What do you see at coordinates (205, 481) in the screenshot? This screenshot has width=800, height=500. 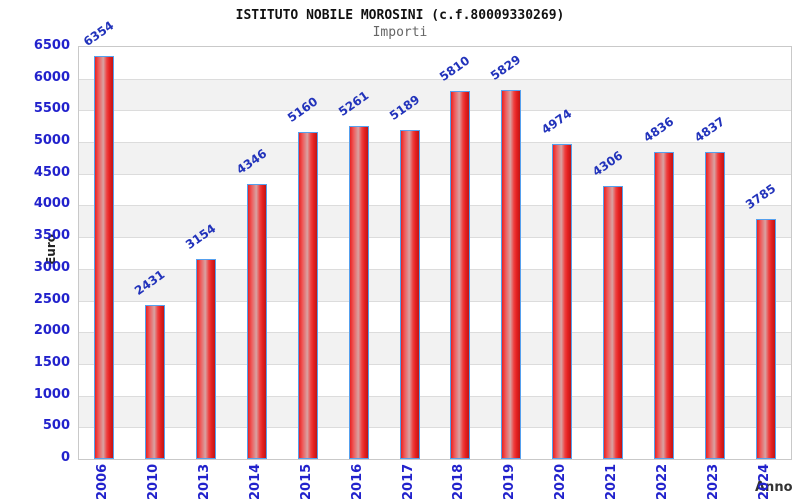 I see `x-tick-label: 2013` at bounding box center [205, 481].